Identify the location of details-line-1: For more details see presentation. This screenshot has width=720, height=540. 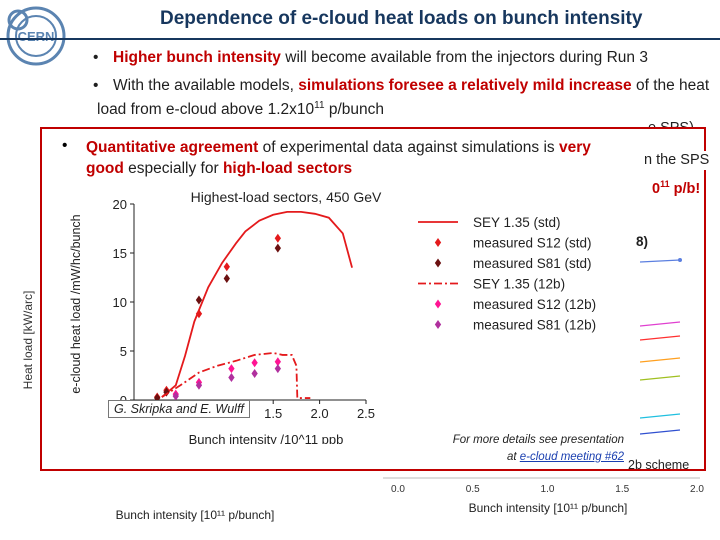
(538, 440).